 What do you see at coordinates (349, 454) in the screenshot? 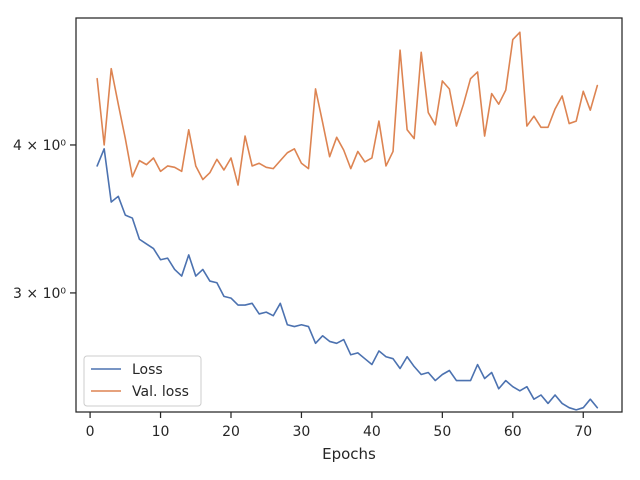
I see `x-axis-label: Epochs` at bounding box center [349, 454].